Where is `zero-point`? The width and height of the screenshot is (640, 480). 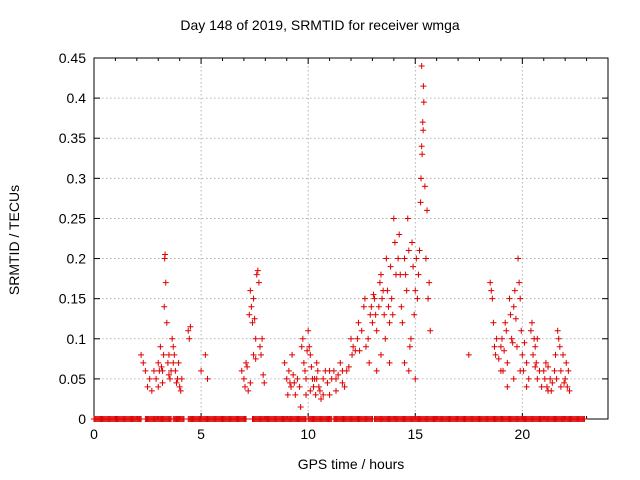 zero-point is located at coordinates (584, 419).